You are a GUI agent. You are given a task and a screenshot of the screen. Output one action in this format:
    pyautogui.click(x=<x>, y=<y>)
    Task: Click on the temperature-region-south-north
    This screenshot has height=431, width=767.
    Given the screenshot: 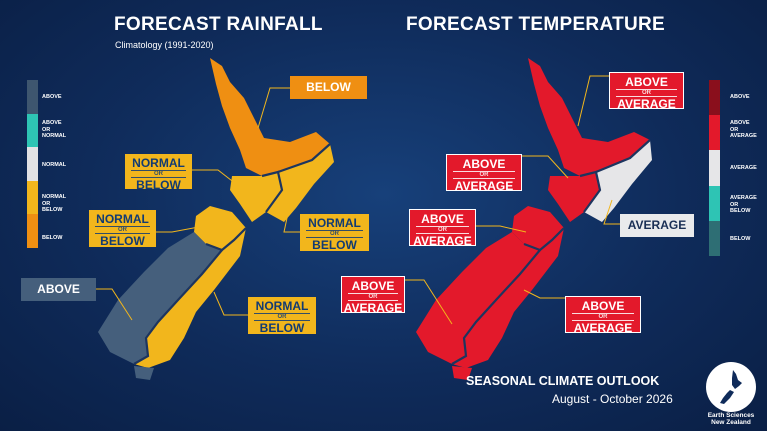 What is the action you would take?
    pyautogui.click(x=538, y=228)
    